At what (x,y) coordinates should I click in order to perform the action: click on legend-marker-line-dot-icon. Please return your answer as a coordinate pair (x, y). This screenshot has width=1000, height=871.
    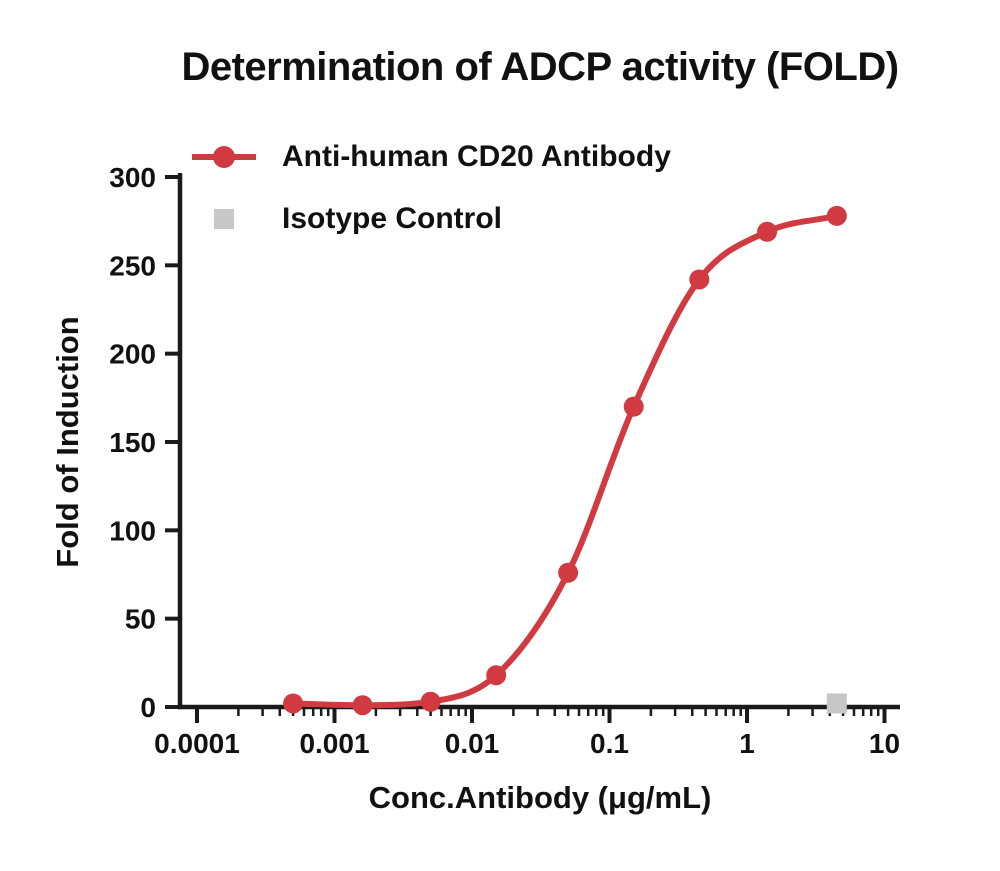
    Looking at the image, I should click on (224, 157).